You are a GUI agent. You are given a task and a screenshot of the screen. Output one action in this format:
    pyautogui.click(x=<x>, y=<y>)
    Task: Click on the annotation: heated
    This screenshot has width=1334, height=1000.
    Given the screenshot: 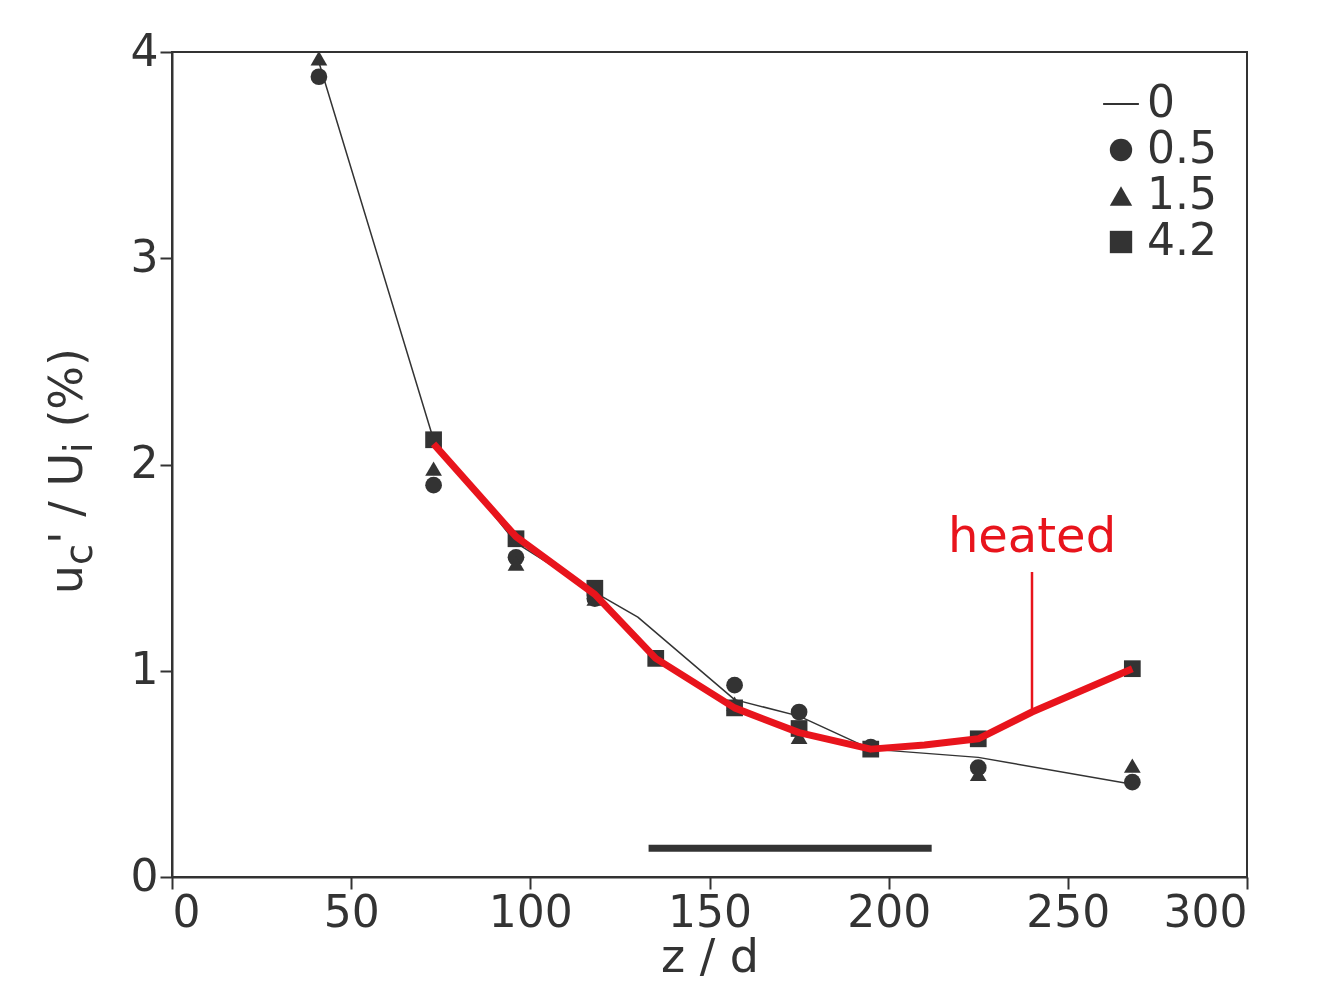 What is the action you would take?
    pyautogui.click(x=1032, y=535)
    